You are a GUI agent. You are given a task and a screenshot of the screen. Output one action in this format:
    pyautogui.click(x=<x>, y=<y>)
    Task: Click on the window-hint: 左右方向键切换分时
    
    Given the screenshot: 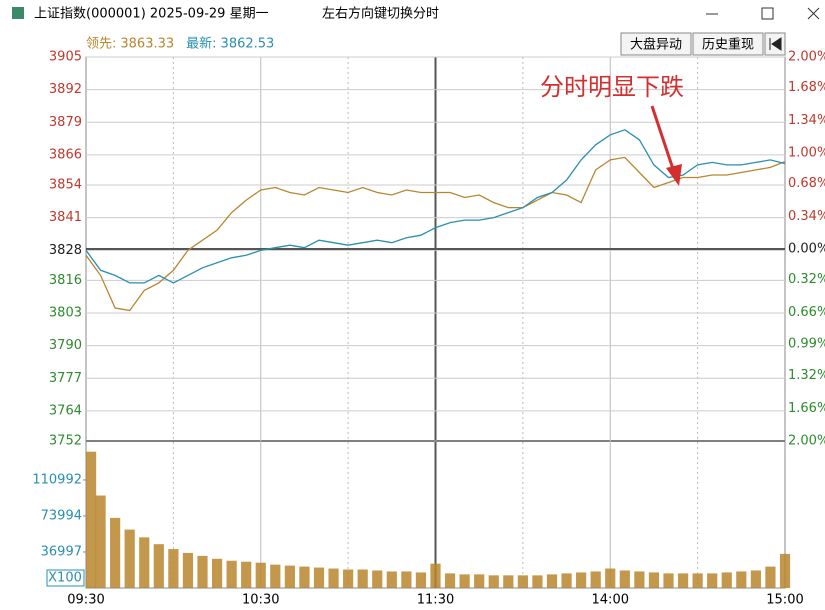 What is the action you would take?
    pyautogui.click(x=380, y=14)
    